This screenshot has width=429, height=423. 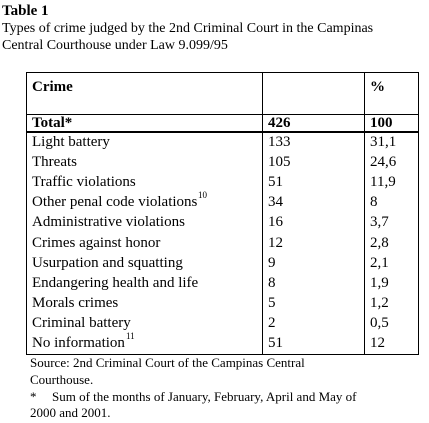 What do you see at coordinates (81, 322) in the screenshot?
I see `crime-cell: Criminal battery` at bounding box center [81, 322].